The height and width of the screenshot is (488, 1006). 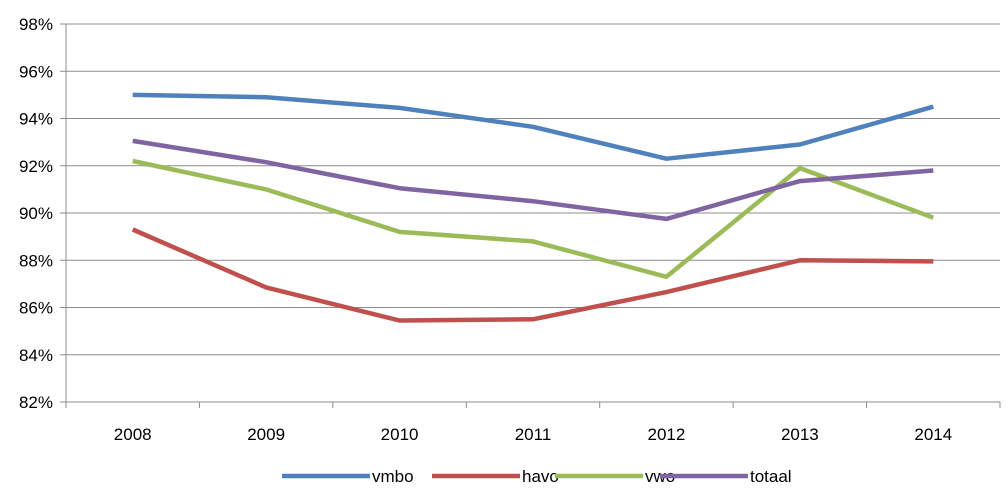 I want to click on y-tick-label: 88%, so click(x=36, y=260).